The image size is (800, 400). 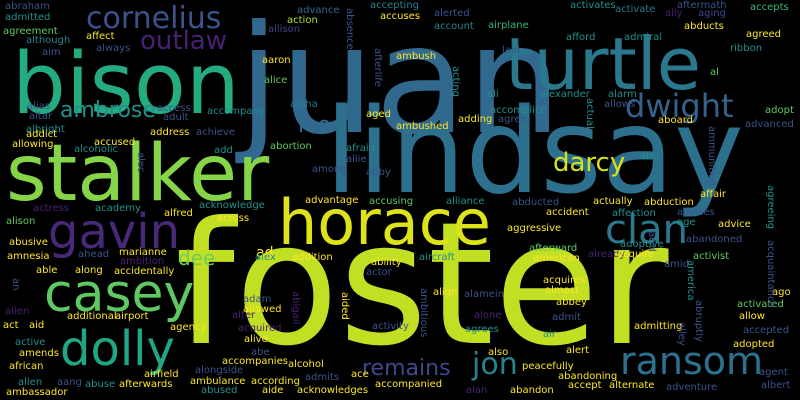 What do you see at coordinates (548, 366) in the screenshot?
I see `word: peacefully` at bounding box center [548, 366].